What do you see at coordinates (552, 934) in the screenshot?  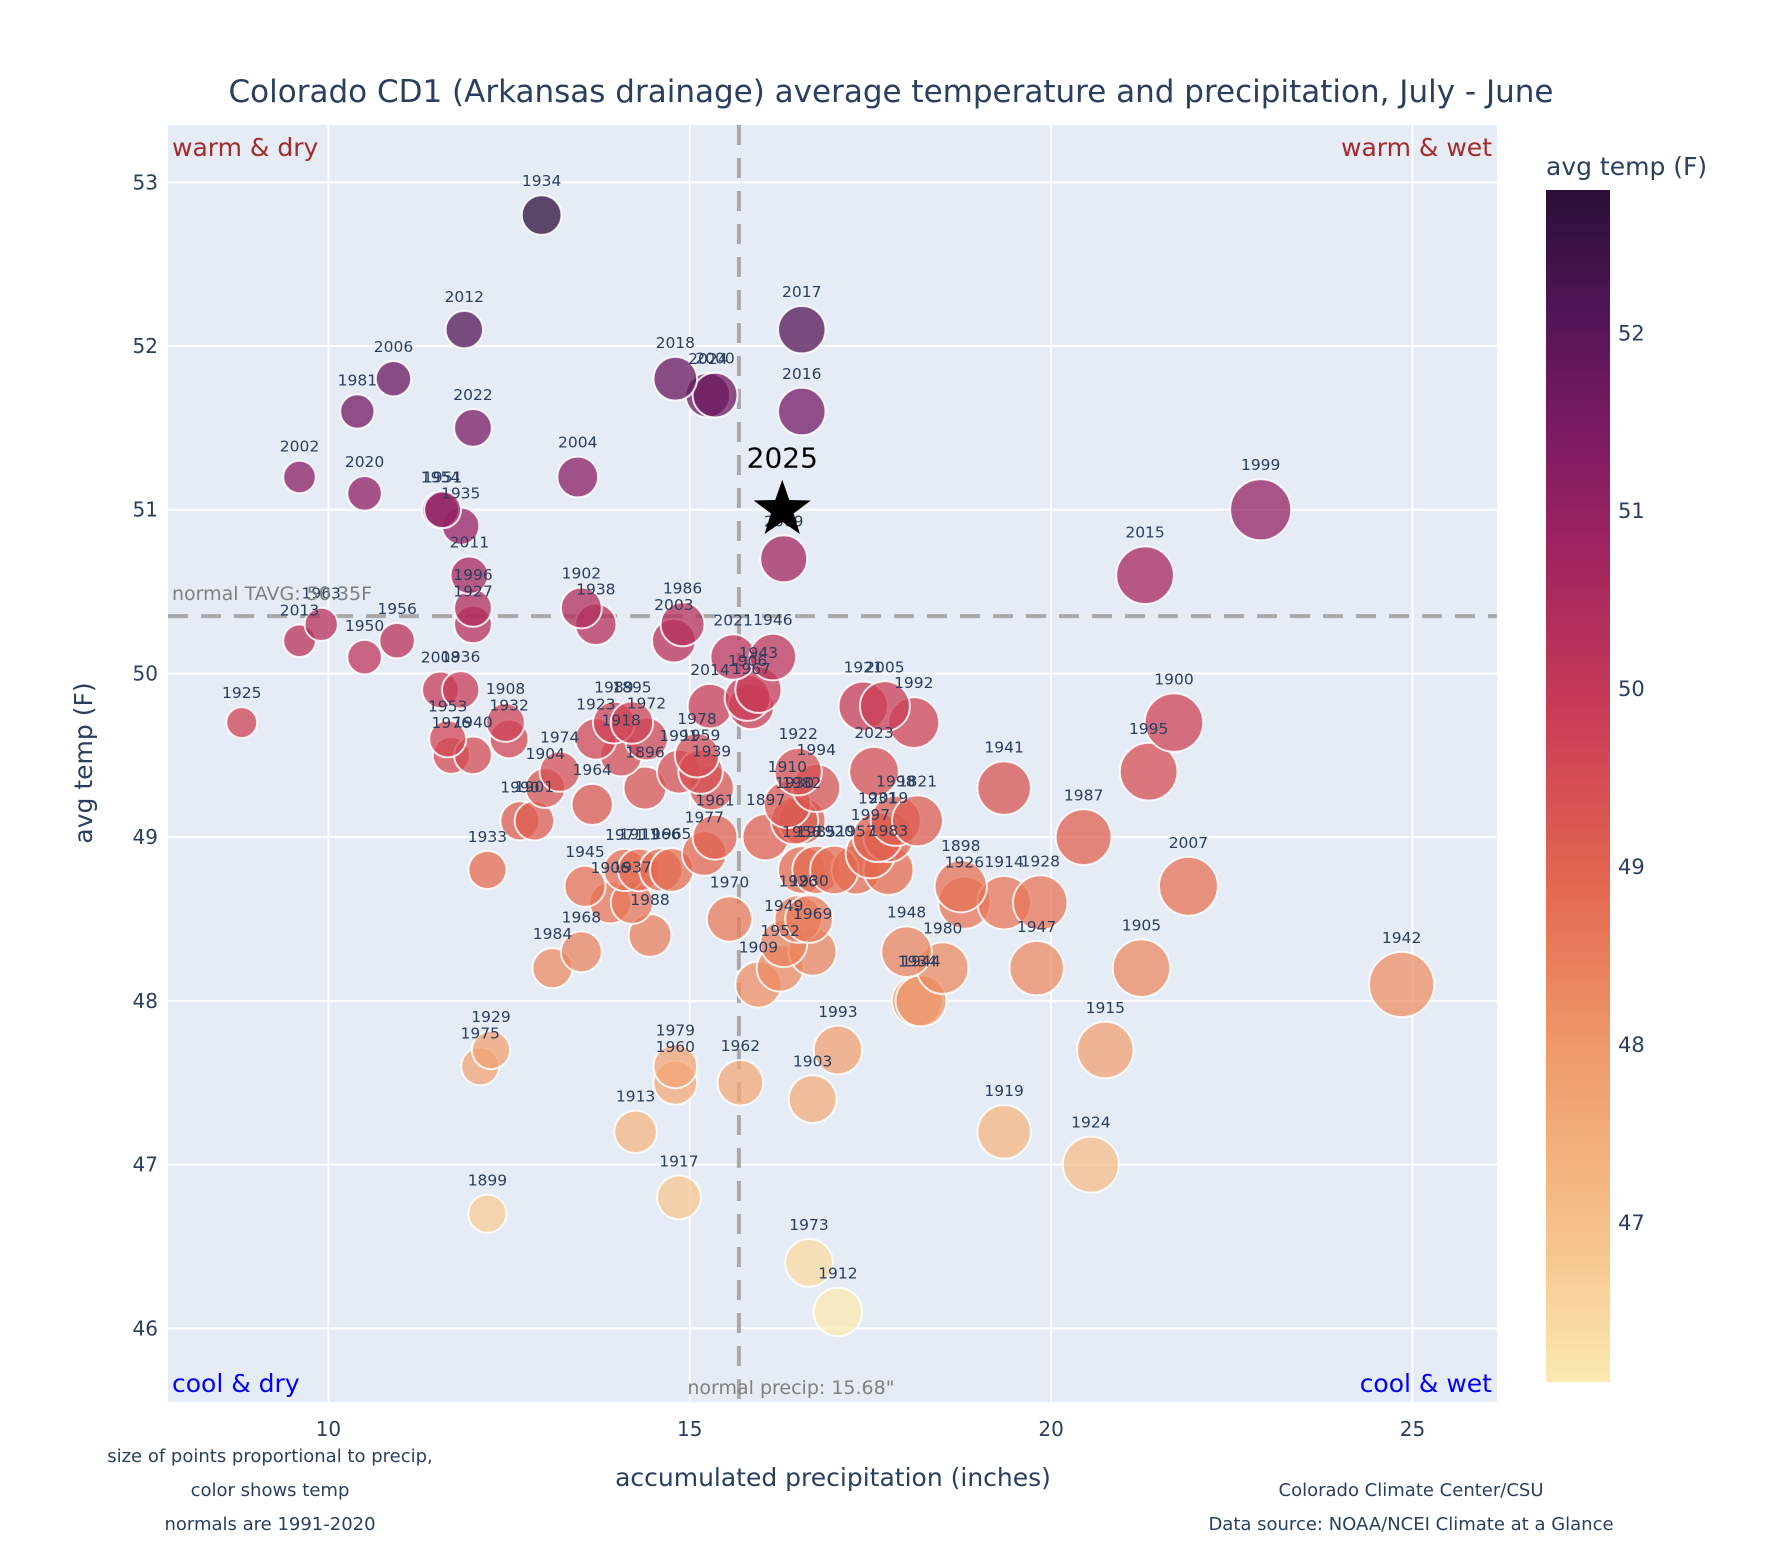 I see `point-label: 1984` at bounding box center [552, 934].